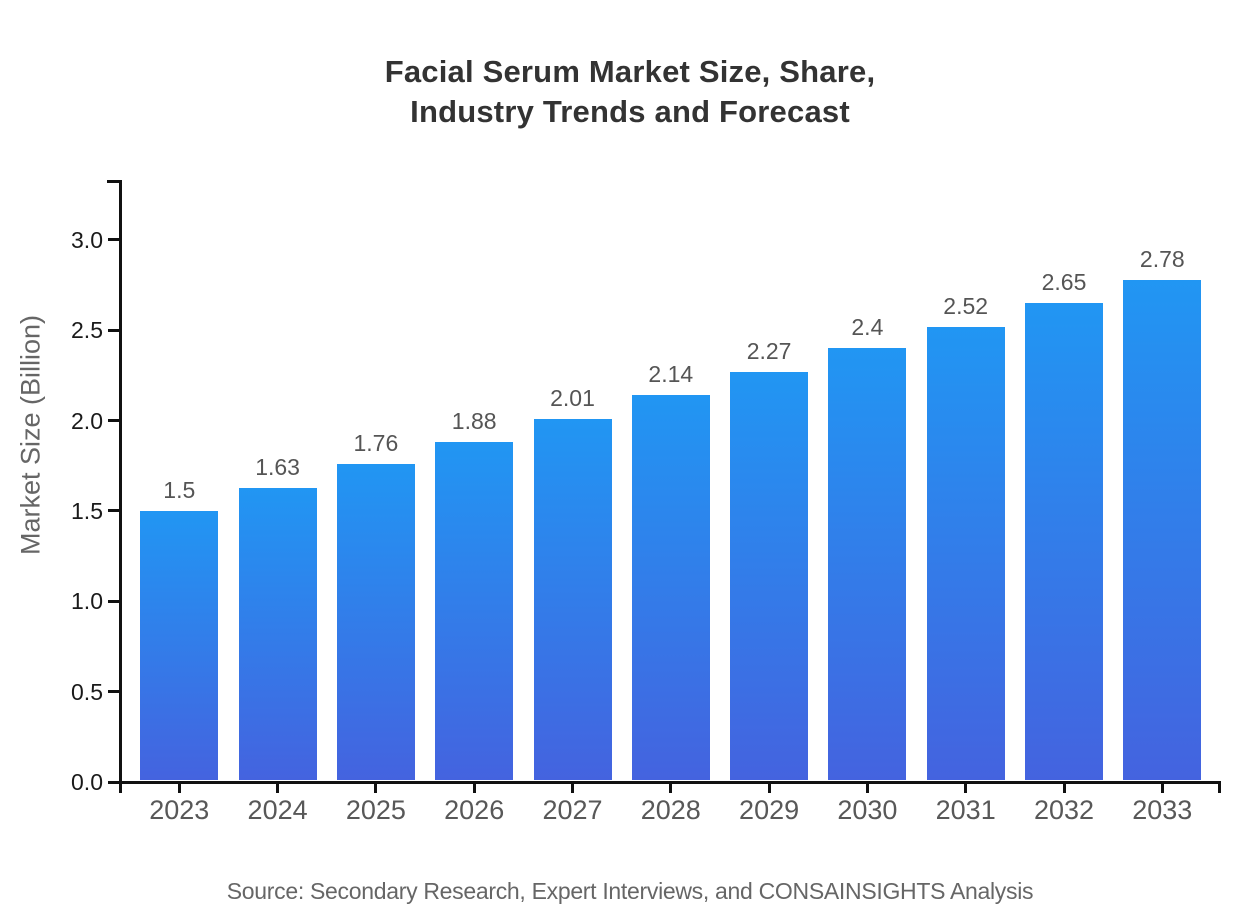 This screenshot has width=1260, height=920. I want to click on x-axis-end-tick, so click(1219, 788).